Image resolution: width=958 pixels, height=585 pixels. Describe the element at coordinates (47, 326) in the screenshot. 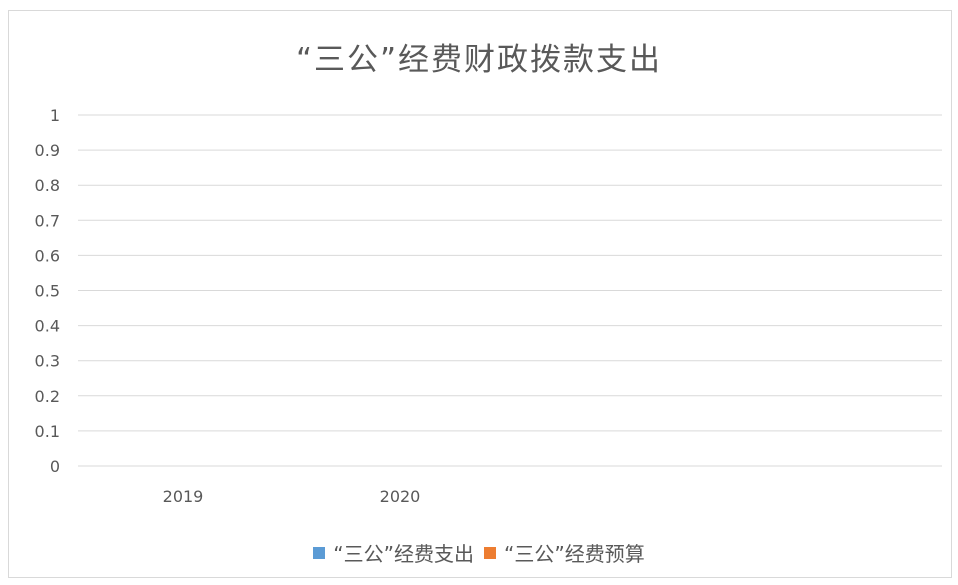

I see `y-tick-label: 0.4` at that location.